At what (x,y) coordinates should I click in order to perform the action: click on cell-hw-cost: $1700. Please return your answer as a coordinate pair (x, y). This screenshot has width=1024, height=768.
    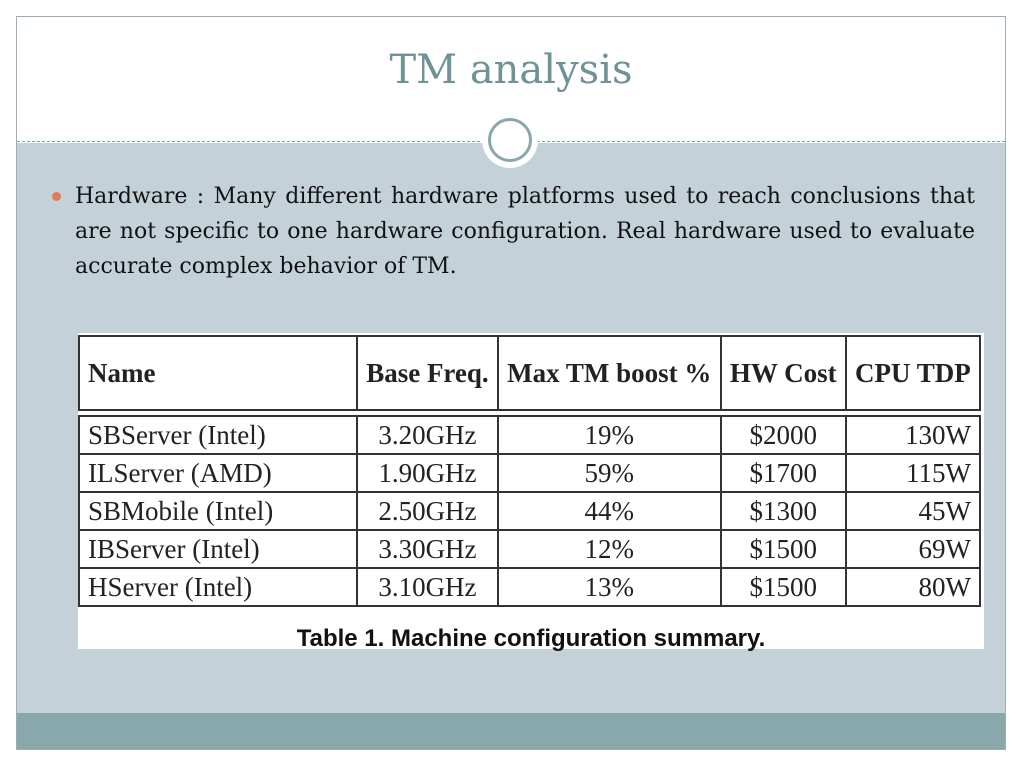
    Looking at the image, I should click on (783, 473).